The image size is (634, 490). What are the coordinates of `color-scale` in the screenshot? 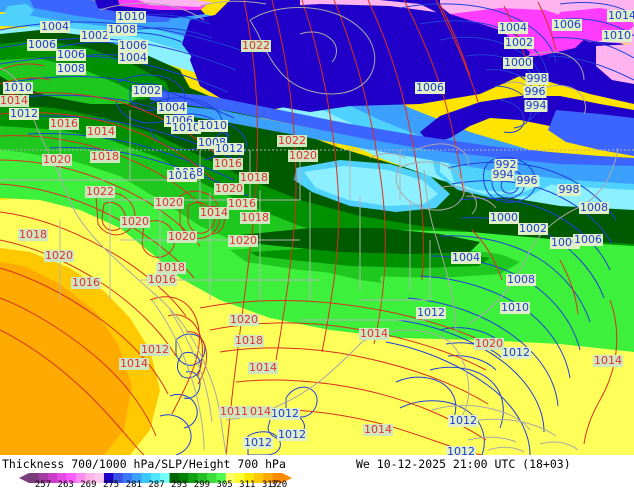 It's located at (317, 481).